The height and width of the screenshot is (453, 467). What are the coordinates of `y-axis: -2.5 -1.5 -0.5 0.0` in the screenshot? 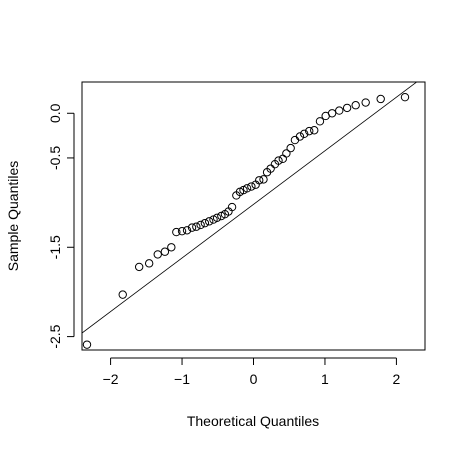 It's located at (61, 226).